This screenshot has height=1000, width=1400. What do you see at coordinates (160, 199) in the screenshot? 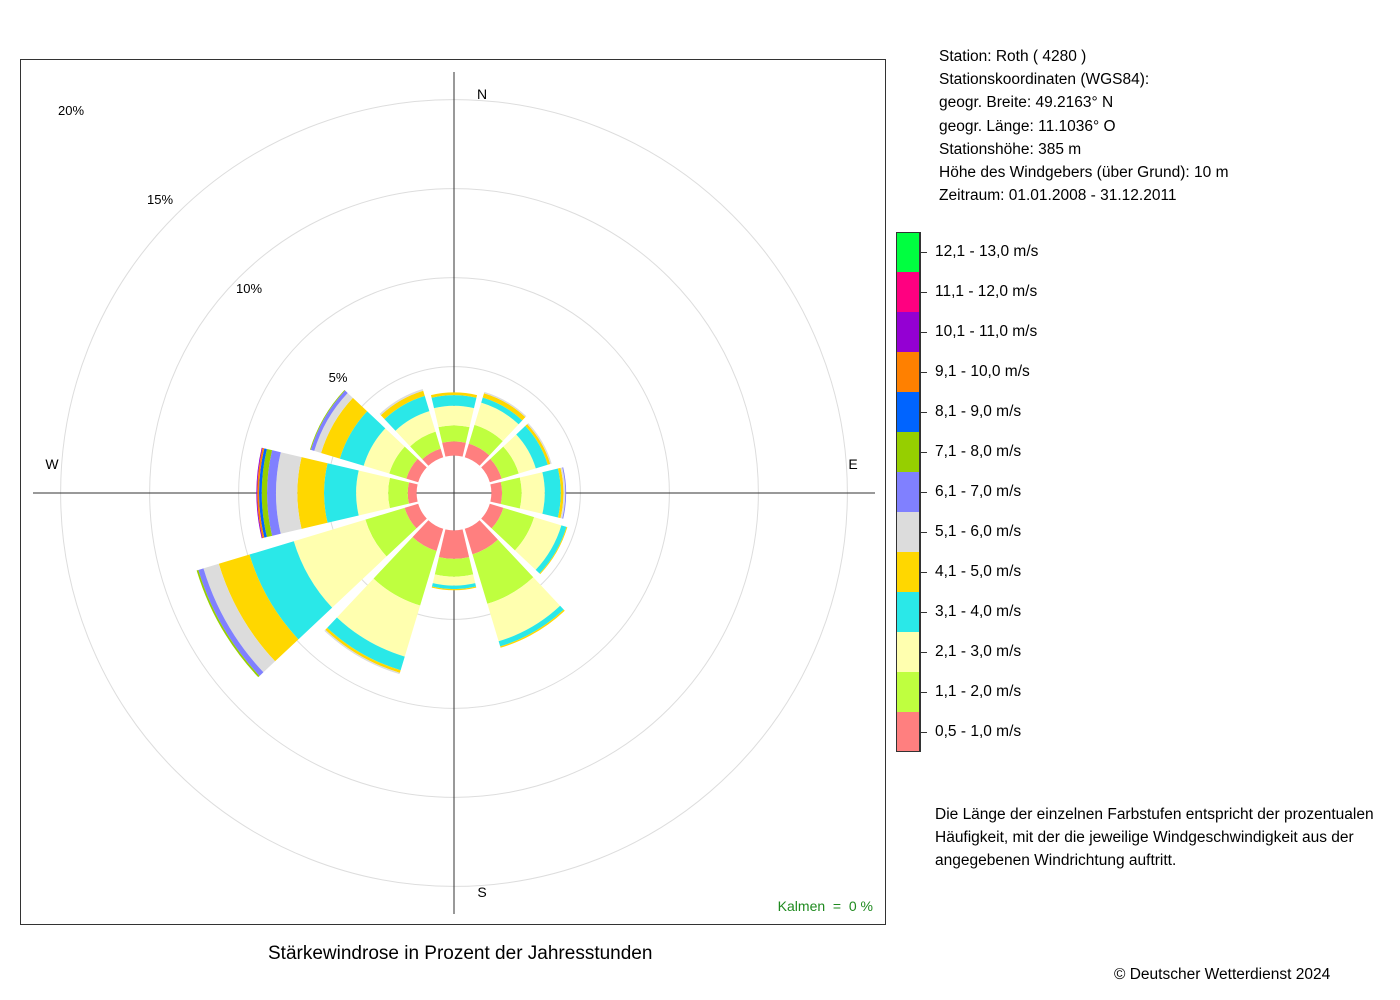
I see `ring-label-15: 15%` at bounding box center [160, 199].